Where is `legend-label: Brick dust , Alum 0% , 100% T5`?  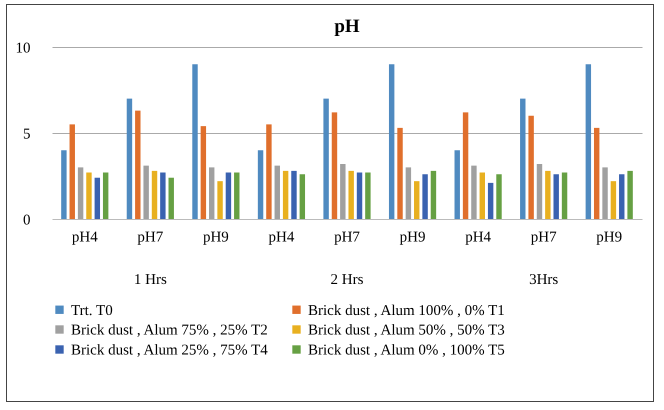
legend-label: Brick dust , Alum 0% , 100% T5 is located at coordinates (406, 350).